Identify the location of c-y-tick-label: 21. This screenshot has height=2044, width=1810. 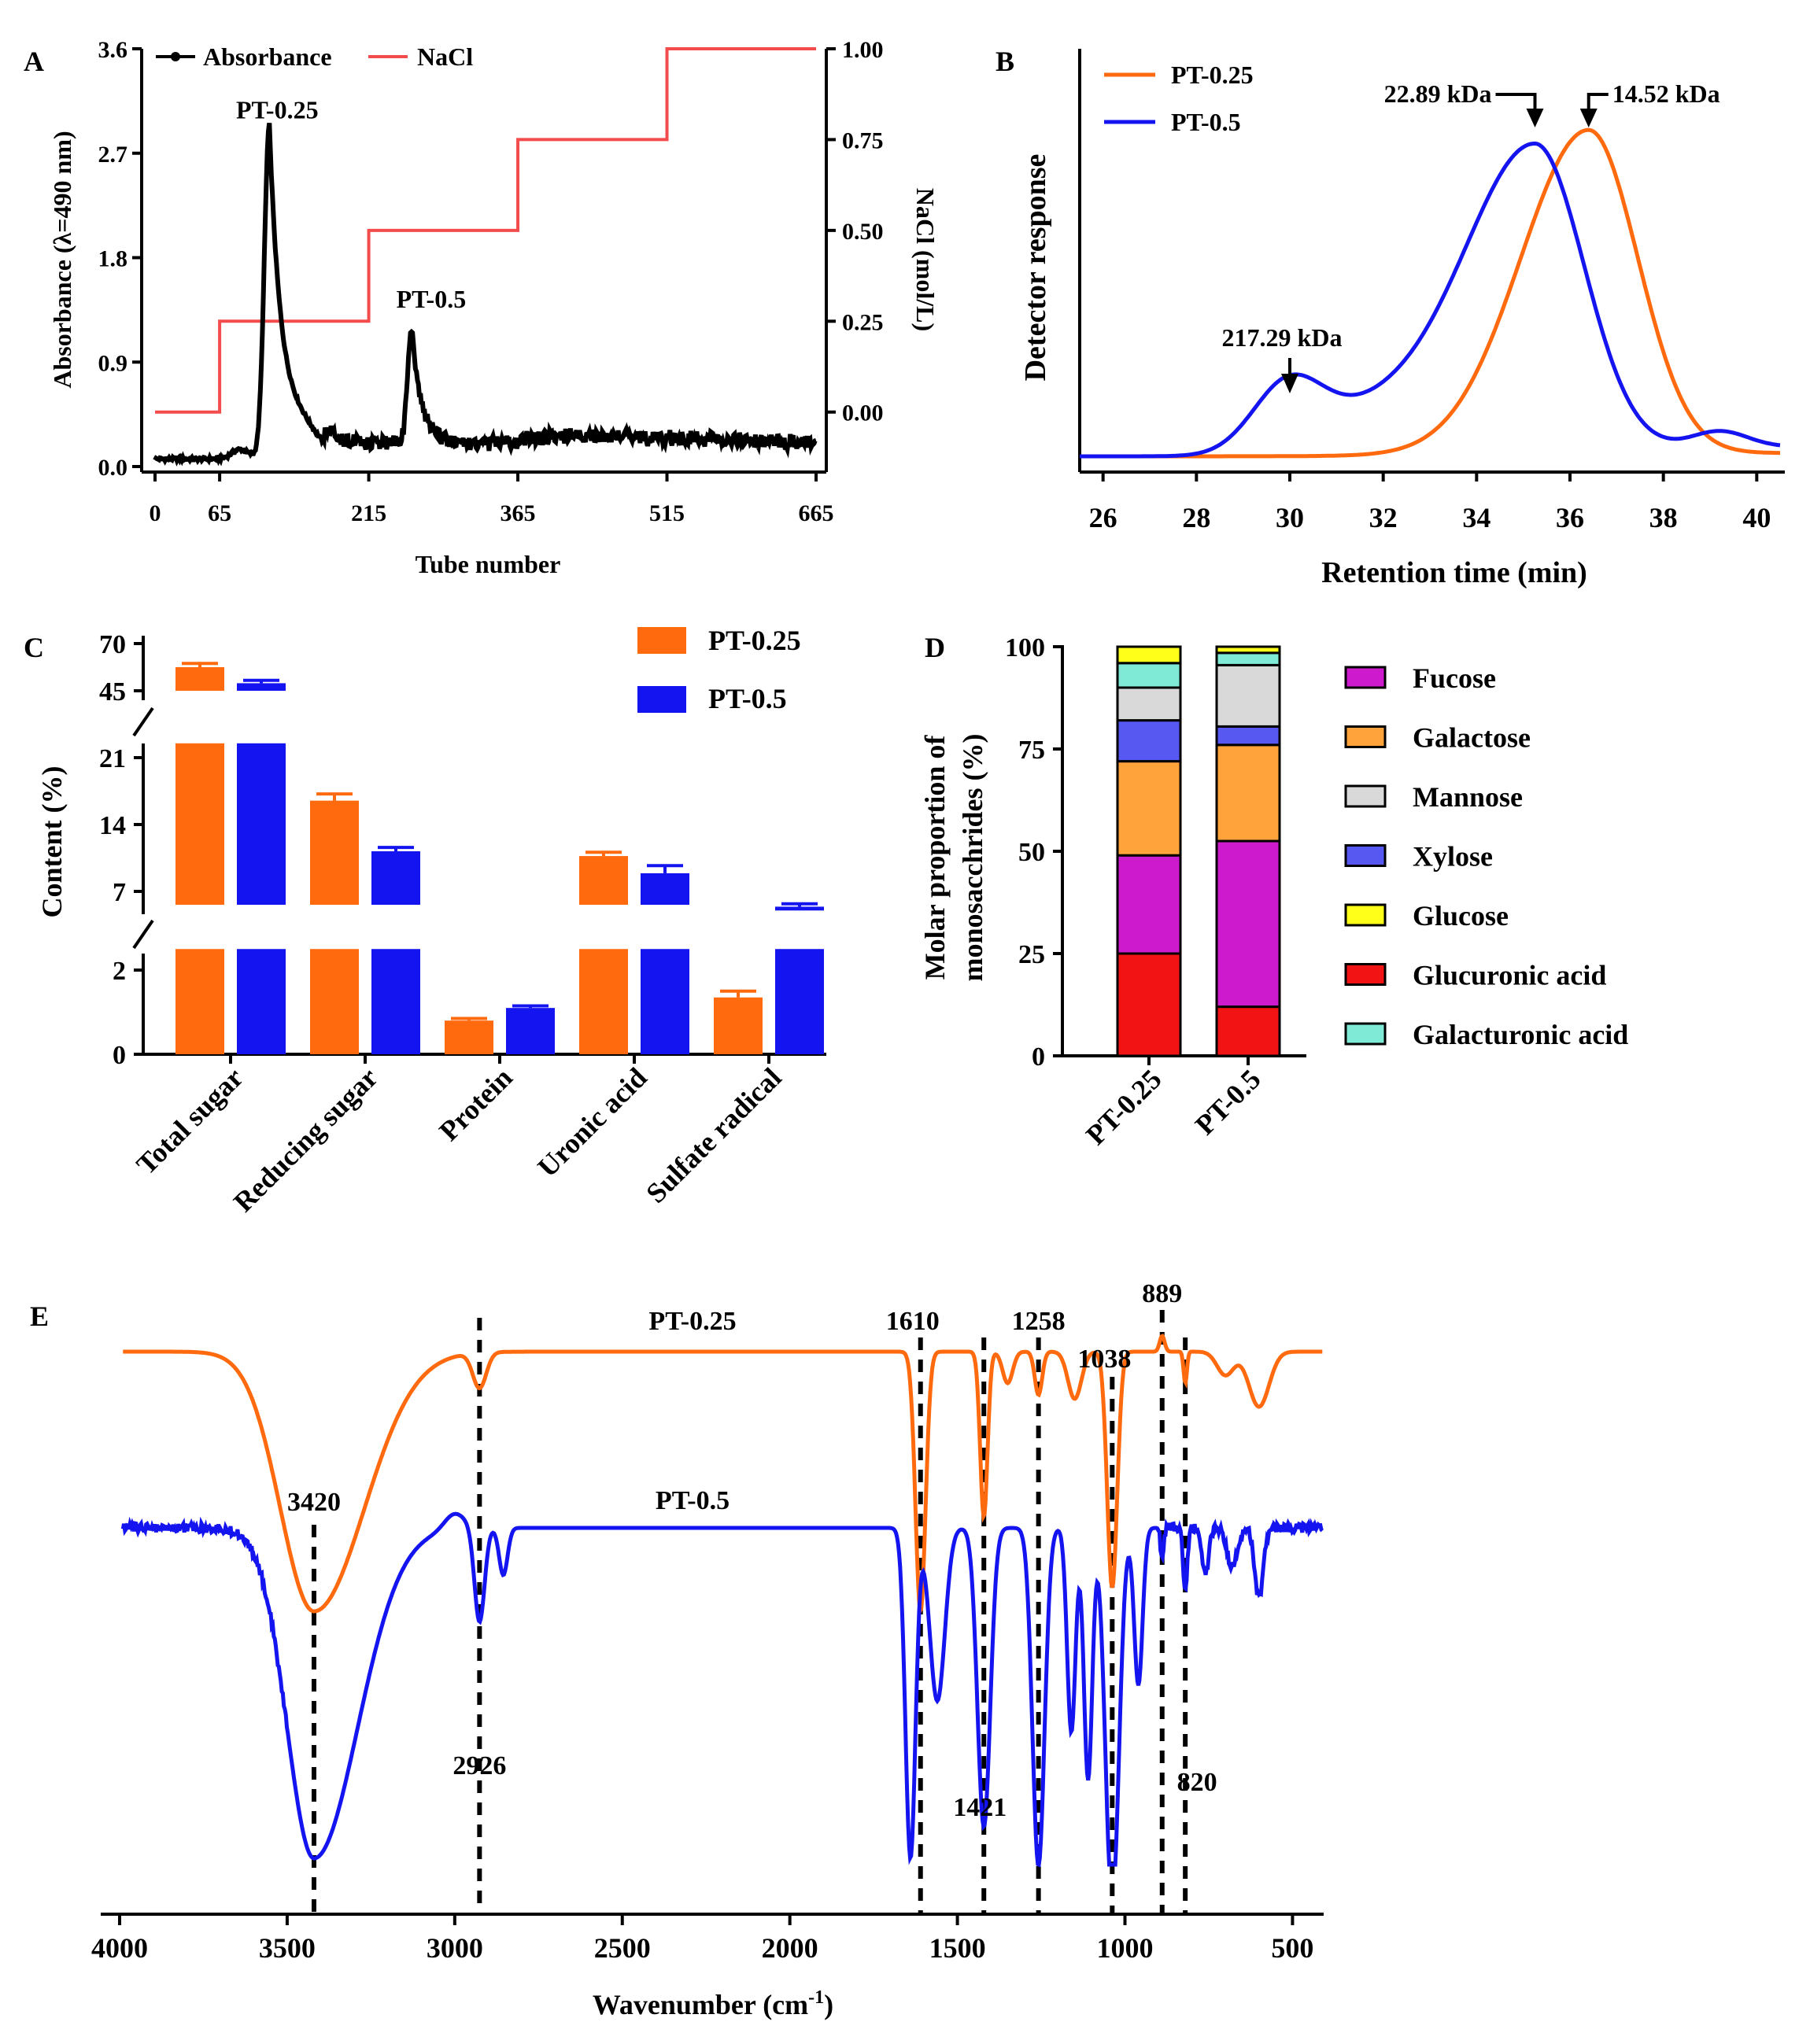
(112, 759).